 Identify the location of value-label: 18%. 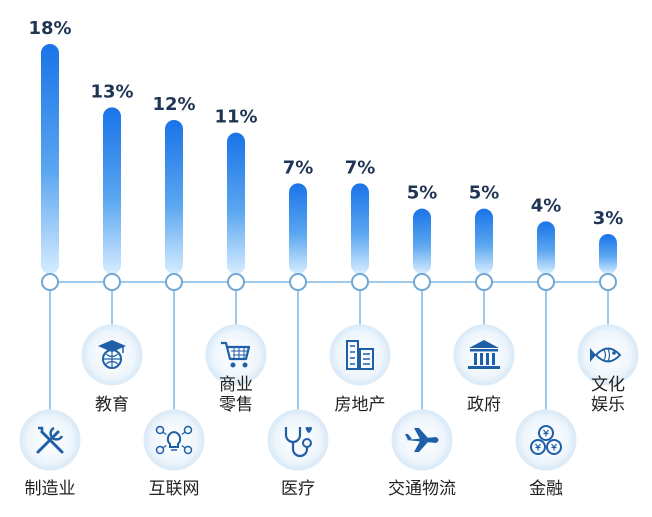
(49, 28).